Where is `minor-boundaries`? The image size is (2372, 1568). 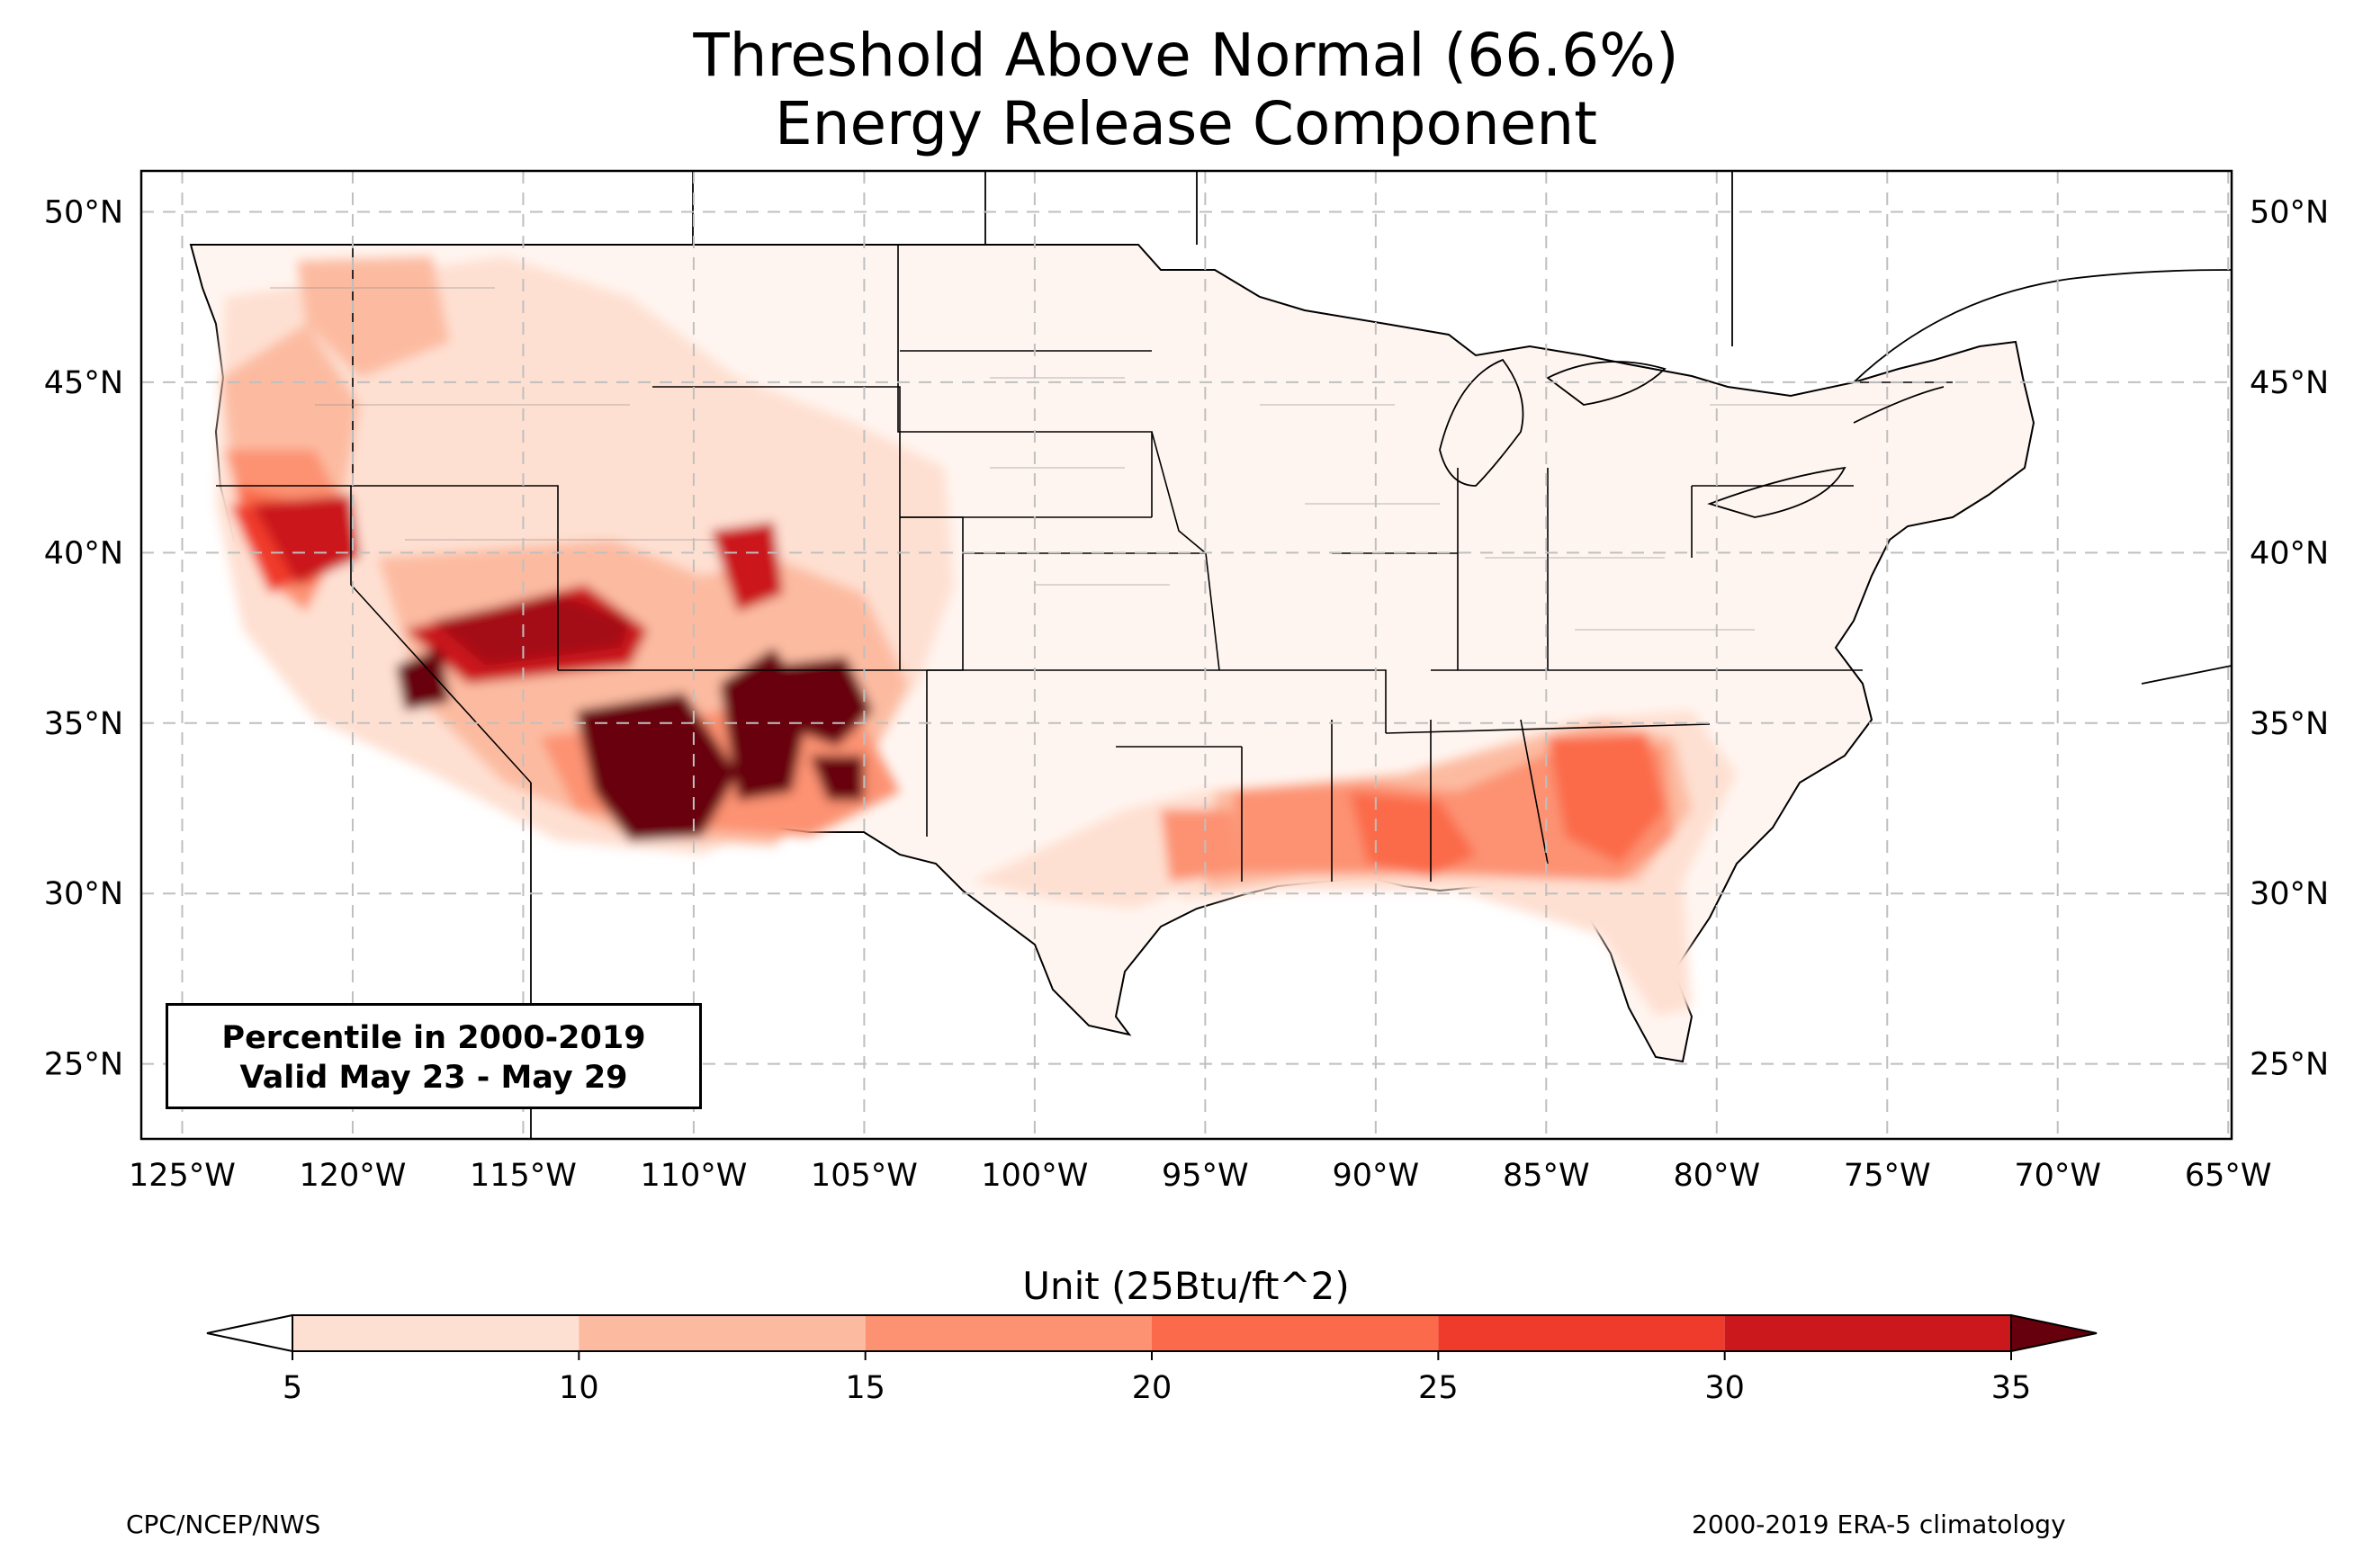
minor-boundaries is located at coordinates (1080, 459).